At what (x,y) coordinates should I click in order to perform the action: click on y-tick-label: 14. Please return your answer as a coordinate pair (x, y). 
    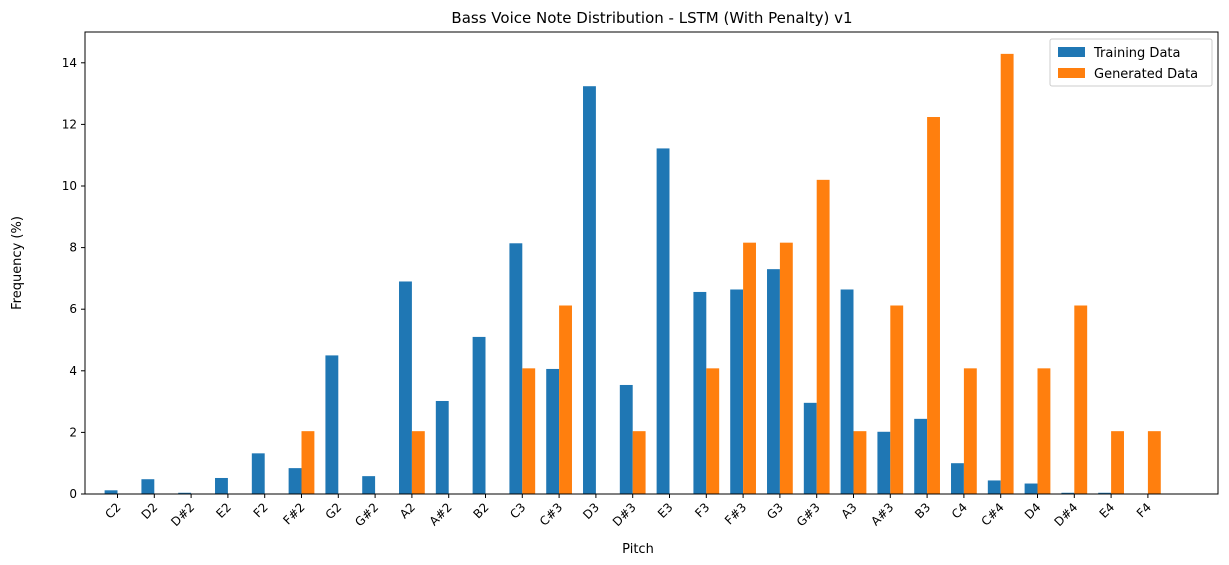
    Looking at the image, I should click on (69, 63).